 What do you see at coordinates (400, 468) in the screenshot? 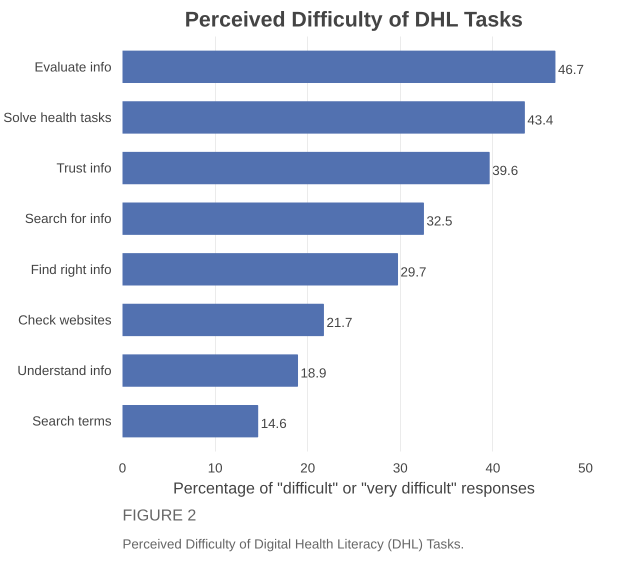
I see `x-tick-label: 30` at bounding box center [400, 468].